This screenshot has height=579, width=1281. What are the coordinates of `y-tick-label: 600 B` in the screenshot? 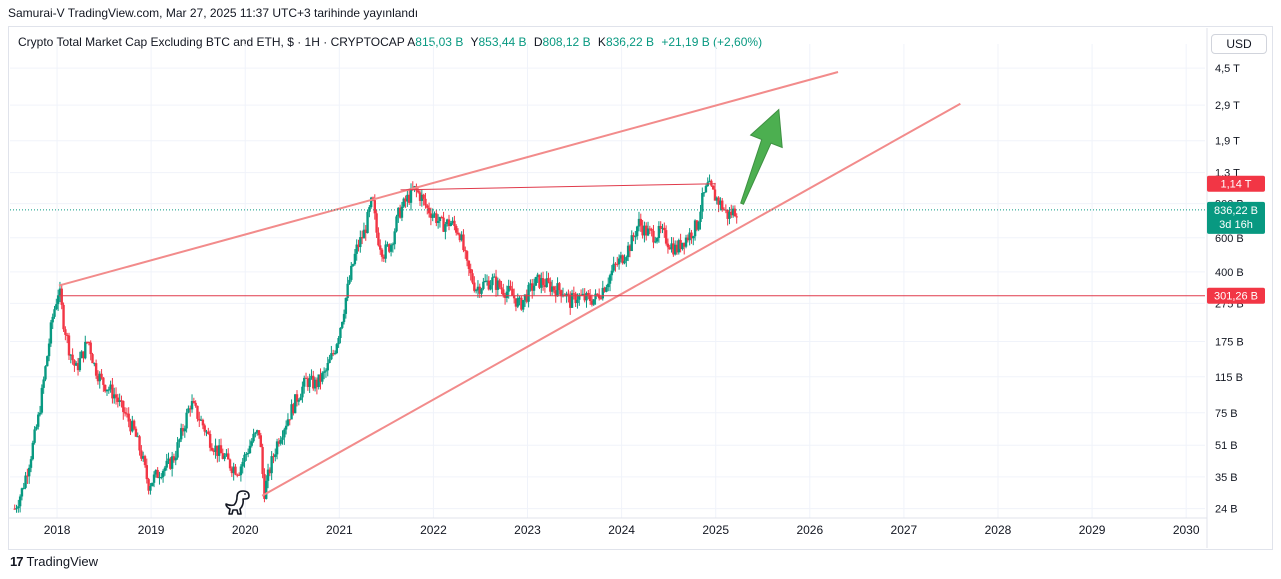 It's located at (1229, 239).